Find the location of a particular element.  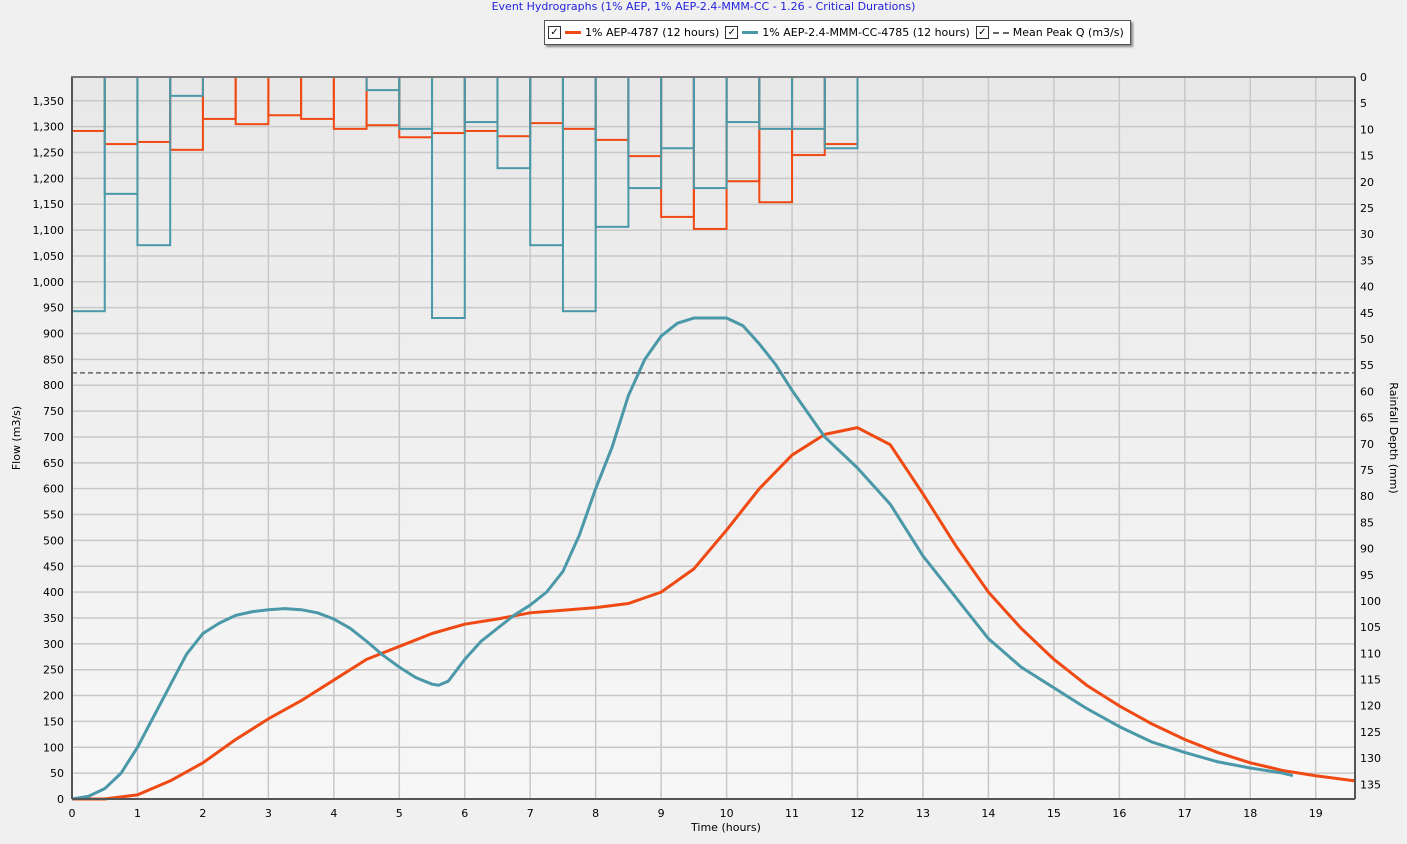

y2-tick-label: 95 is located at coordinates (1367, 575).